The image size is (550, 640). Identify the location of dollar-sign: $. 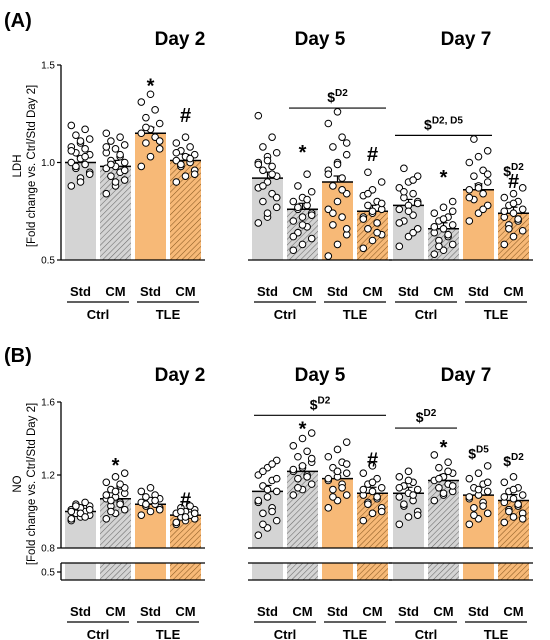
(507, 171).